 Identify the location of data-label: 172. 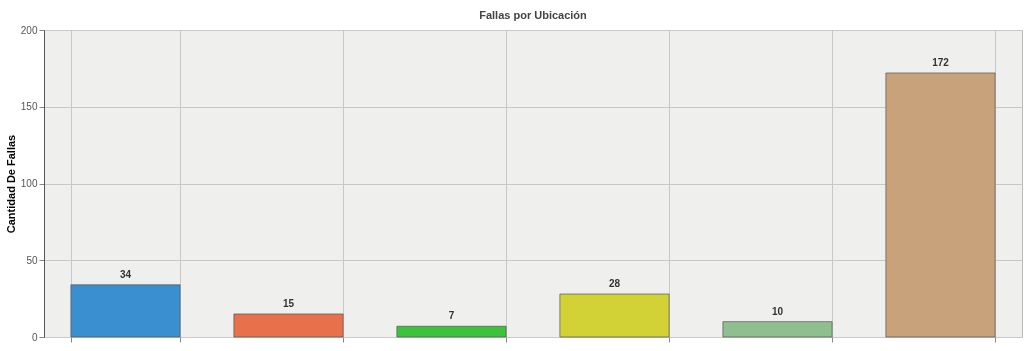
(941, 62).